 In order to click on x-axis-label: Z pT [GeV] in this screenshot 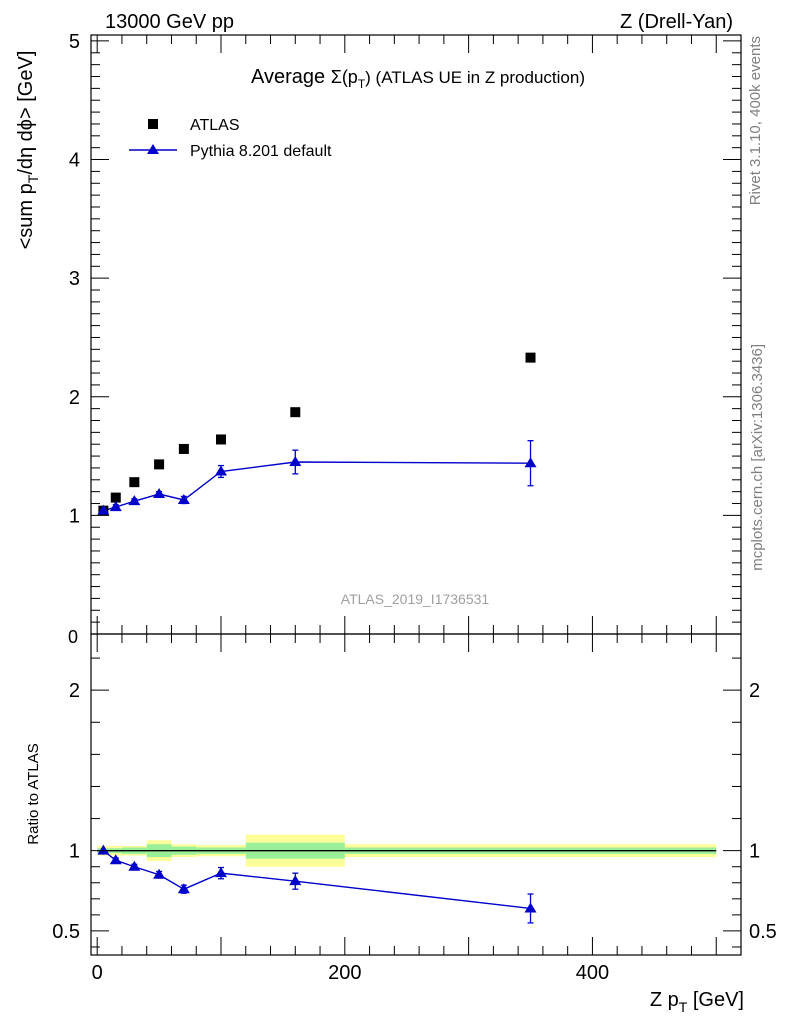, I will do `click(697, 1002)`.